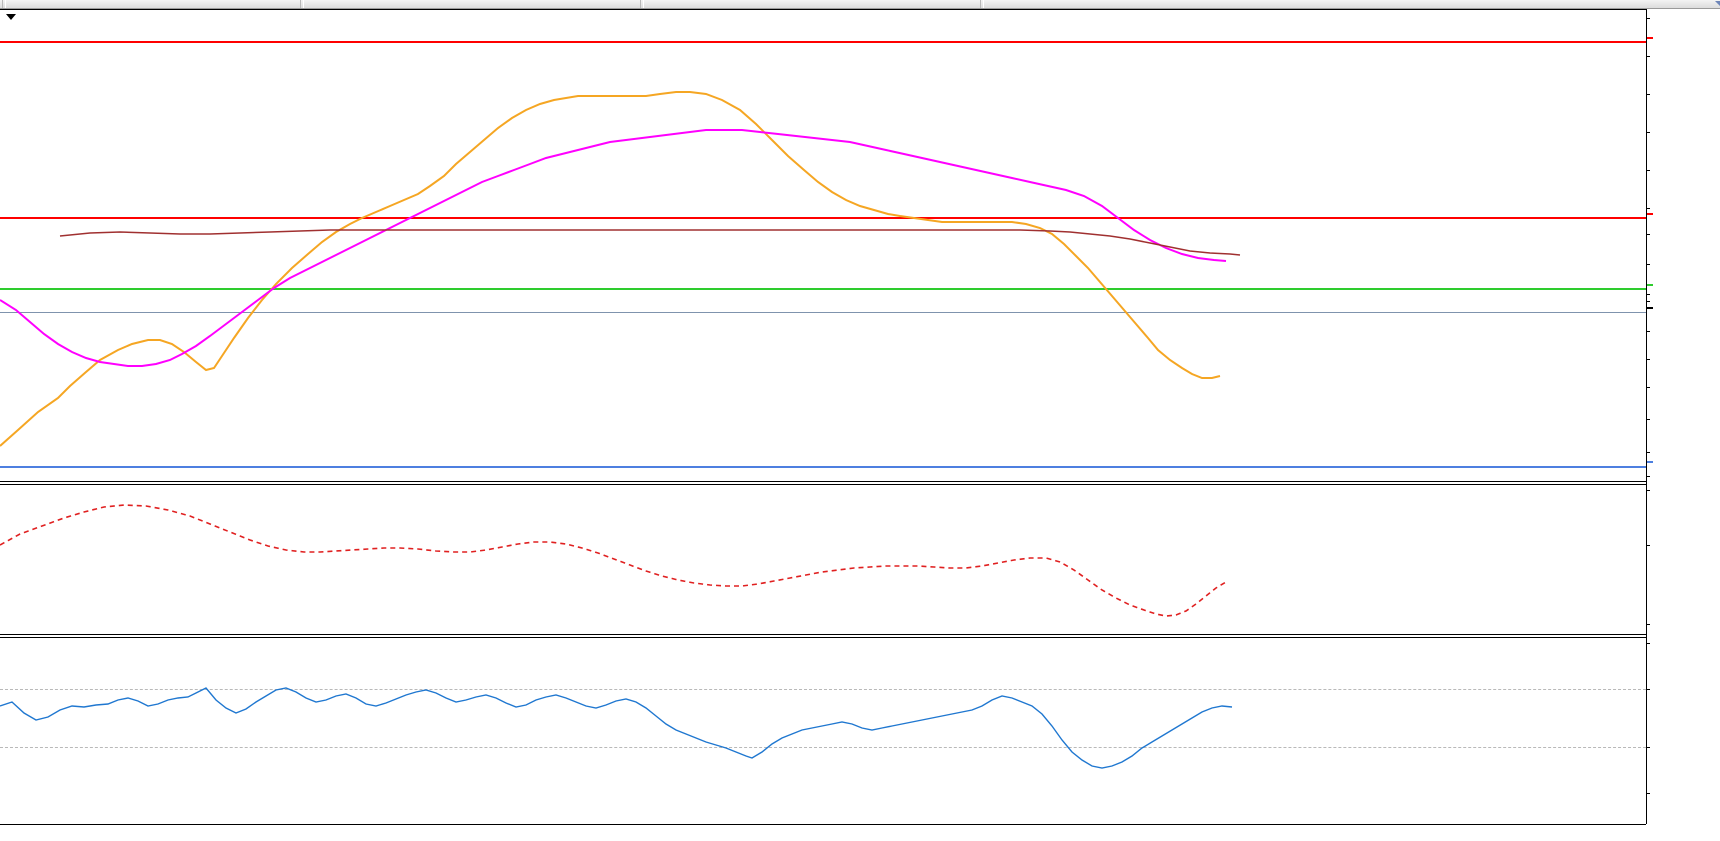 This screenshot has height=841, width=1720. I want to click on rsi-line, so click(616, 728).